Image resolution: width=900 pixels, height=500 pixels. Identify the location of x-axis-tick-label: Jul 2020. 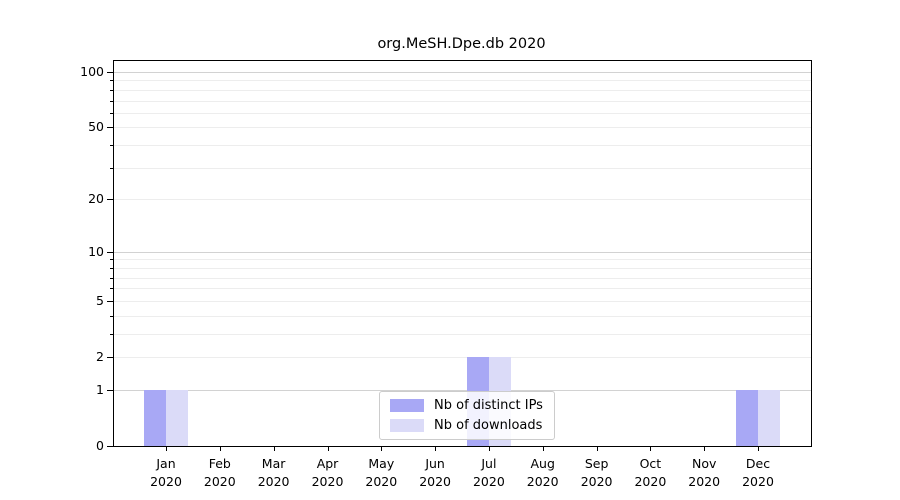
(488, 472).